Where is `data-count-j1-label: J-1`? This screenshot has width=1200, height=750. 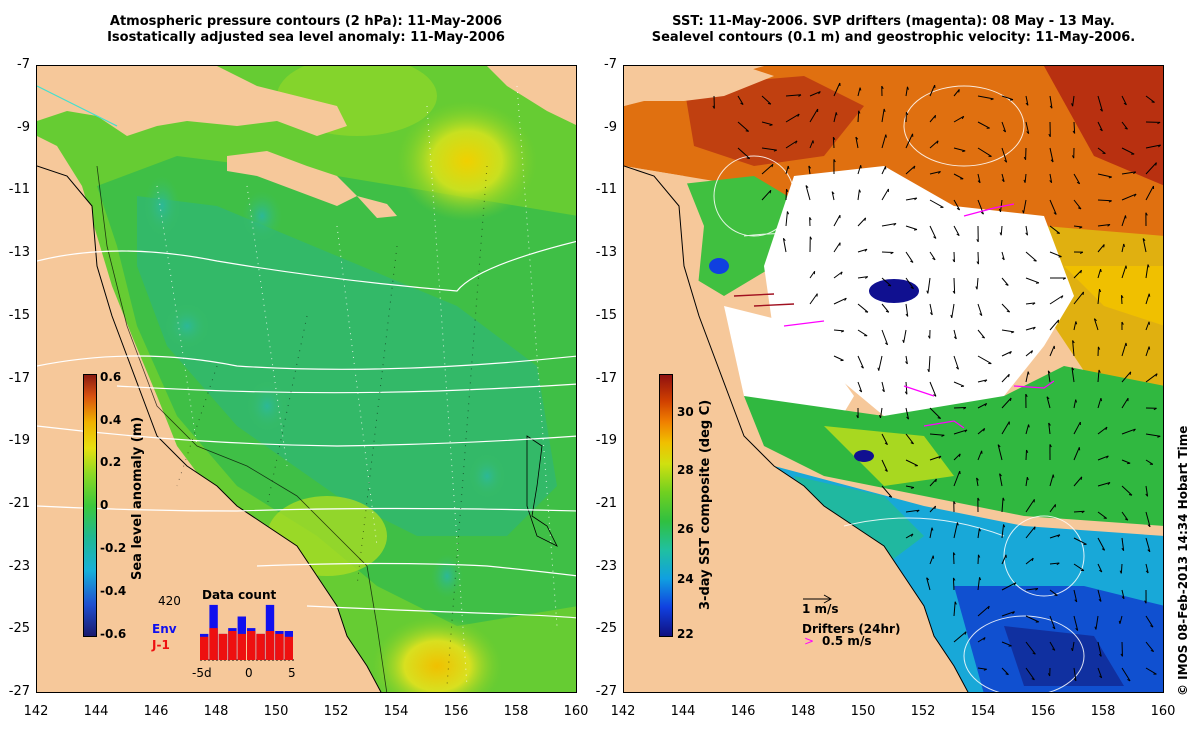 data-count-j1-label: J-1 is located at coordinates (161, 645).